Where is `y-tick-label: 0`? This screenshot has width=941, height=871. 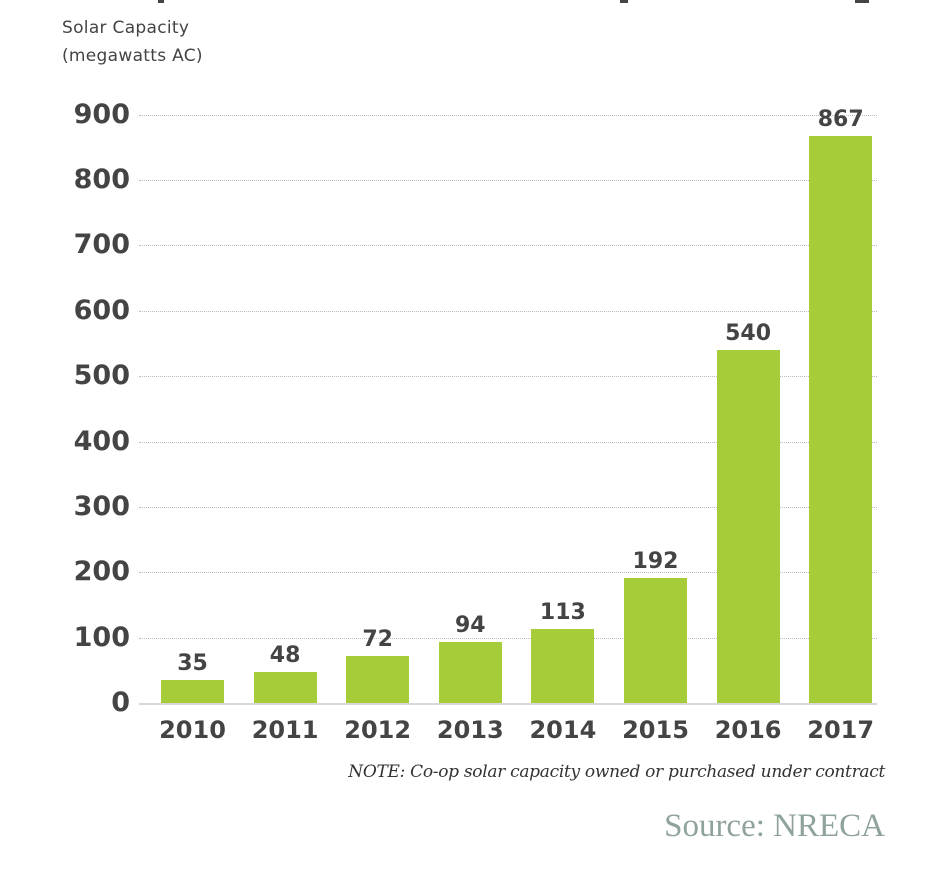 y-tick-label: 0 is located at coordinates (120, 702).